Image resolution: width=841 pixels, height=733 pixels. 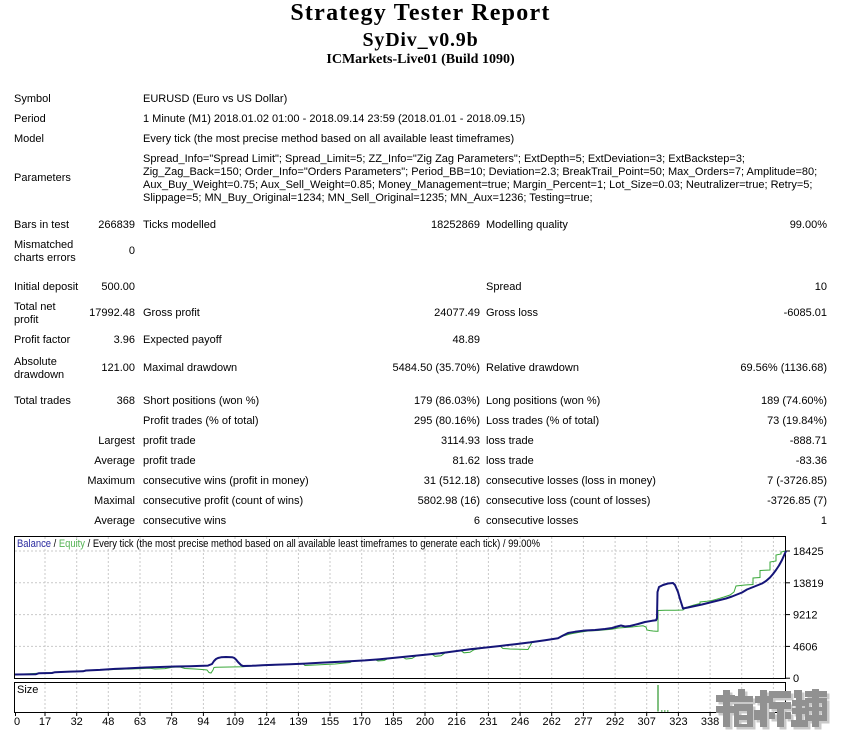 I want to click on svg-text: 231, so click(x=488, y=722).